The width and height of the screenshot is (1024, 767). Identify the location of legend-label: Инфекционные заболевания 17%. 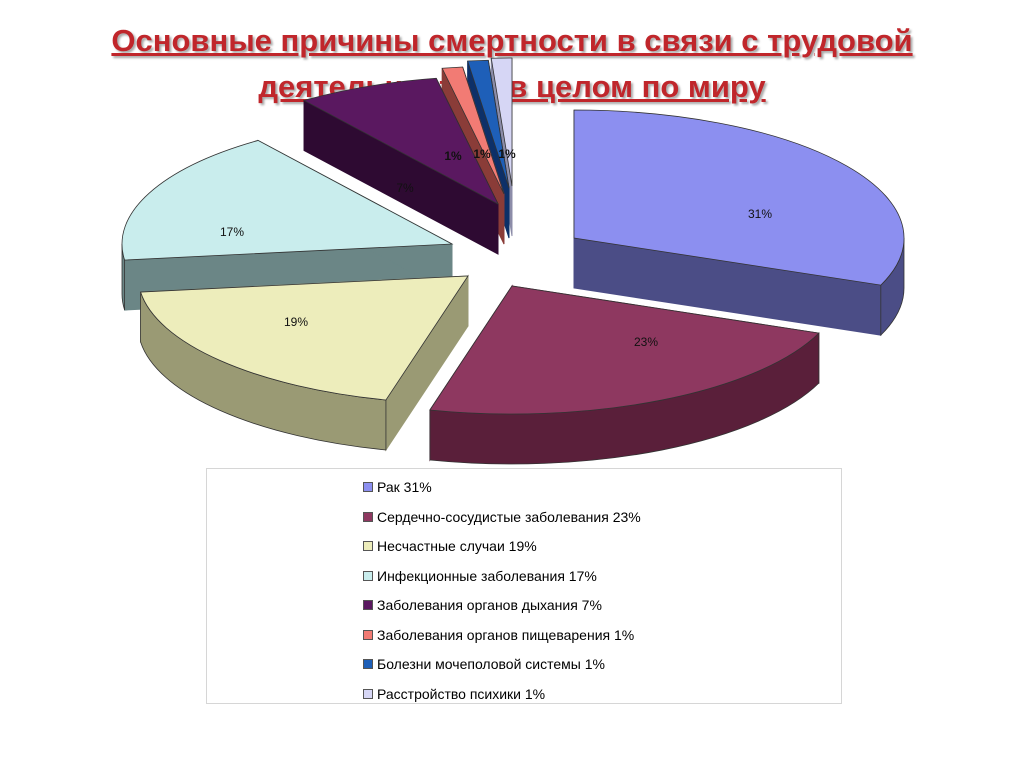
(487, 575).